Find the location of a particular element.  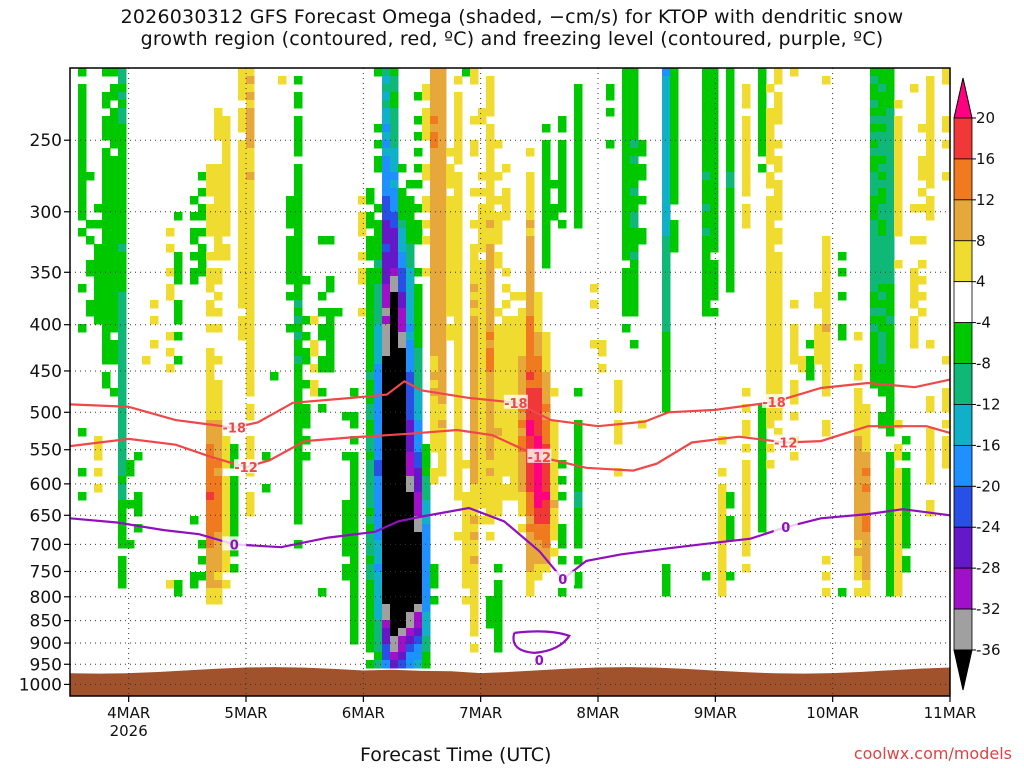

colorbar-label: 16 is located at coordinates (985, 159).